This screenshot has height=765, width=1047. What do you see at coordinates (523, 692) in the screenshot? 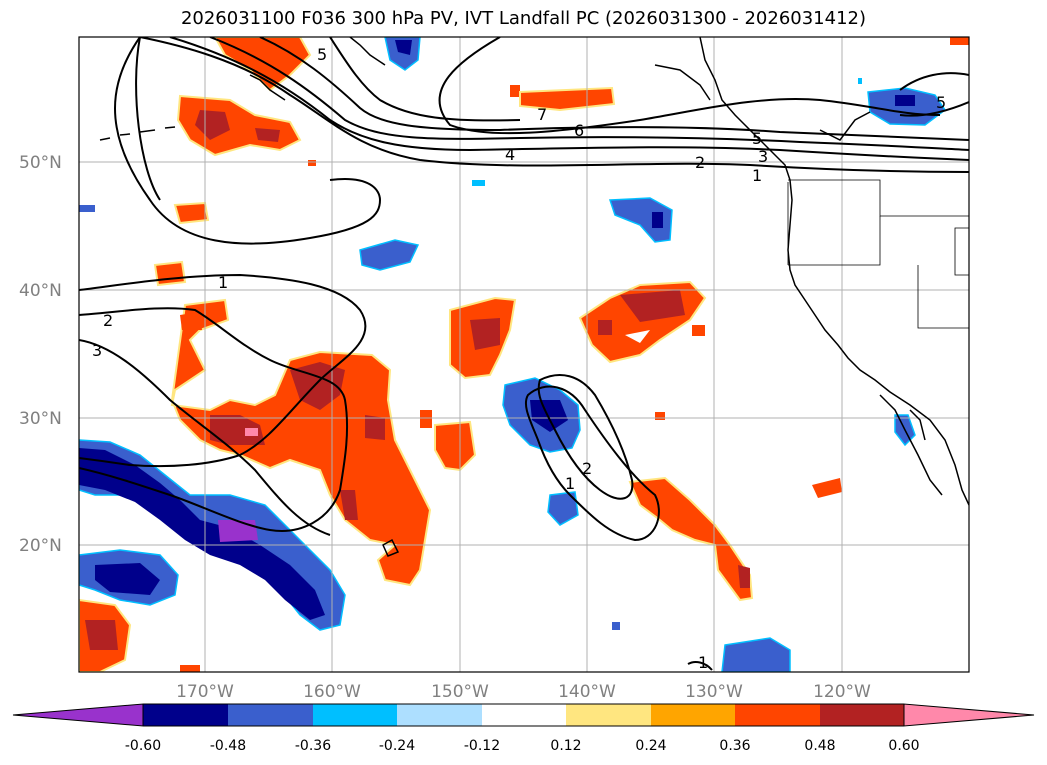
I see `longitude-labels: 170°W 160°W 150°W 140°W 130°W 120°W` at bounding box center [523, 692].